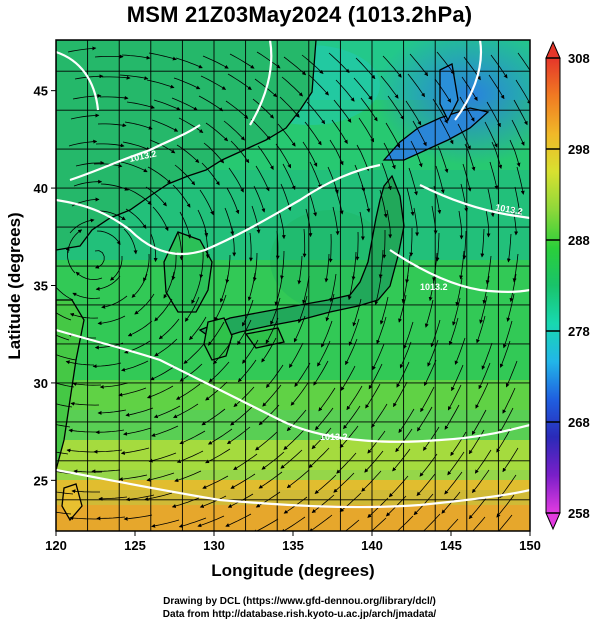 The height and width of the screenshot is (625, 599). I want to click on contour-label: 1013.2, so click(334, 437).